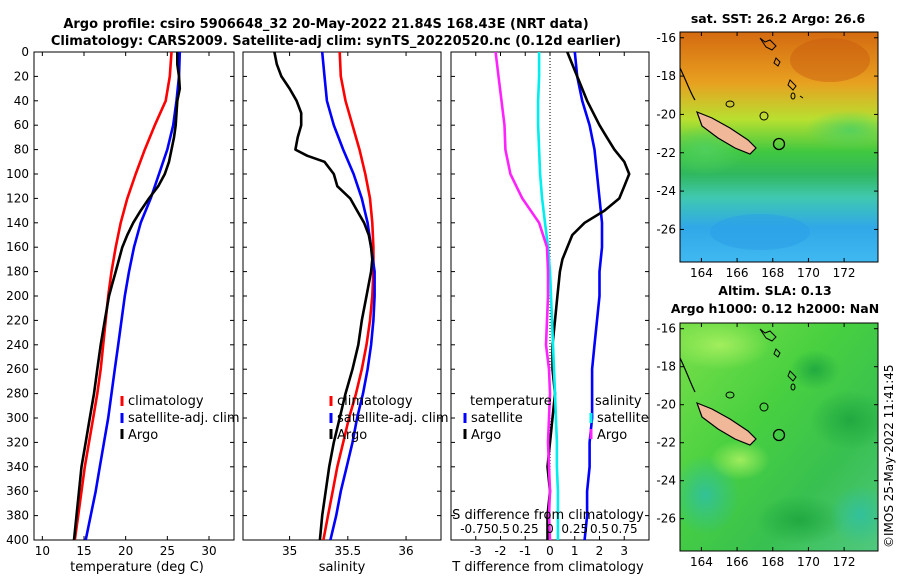 This screenshot has height=580, width=900. I want to click on difference-legend-salinity: salinity satellite Argo, so click(619, 418).